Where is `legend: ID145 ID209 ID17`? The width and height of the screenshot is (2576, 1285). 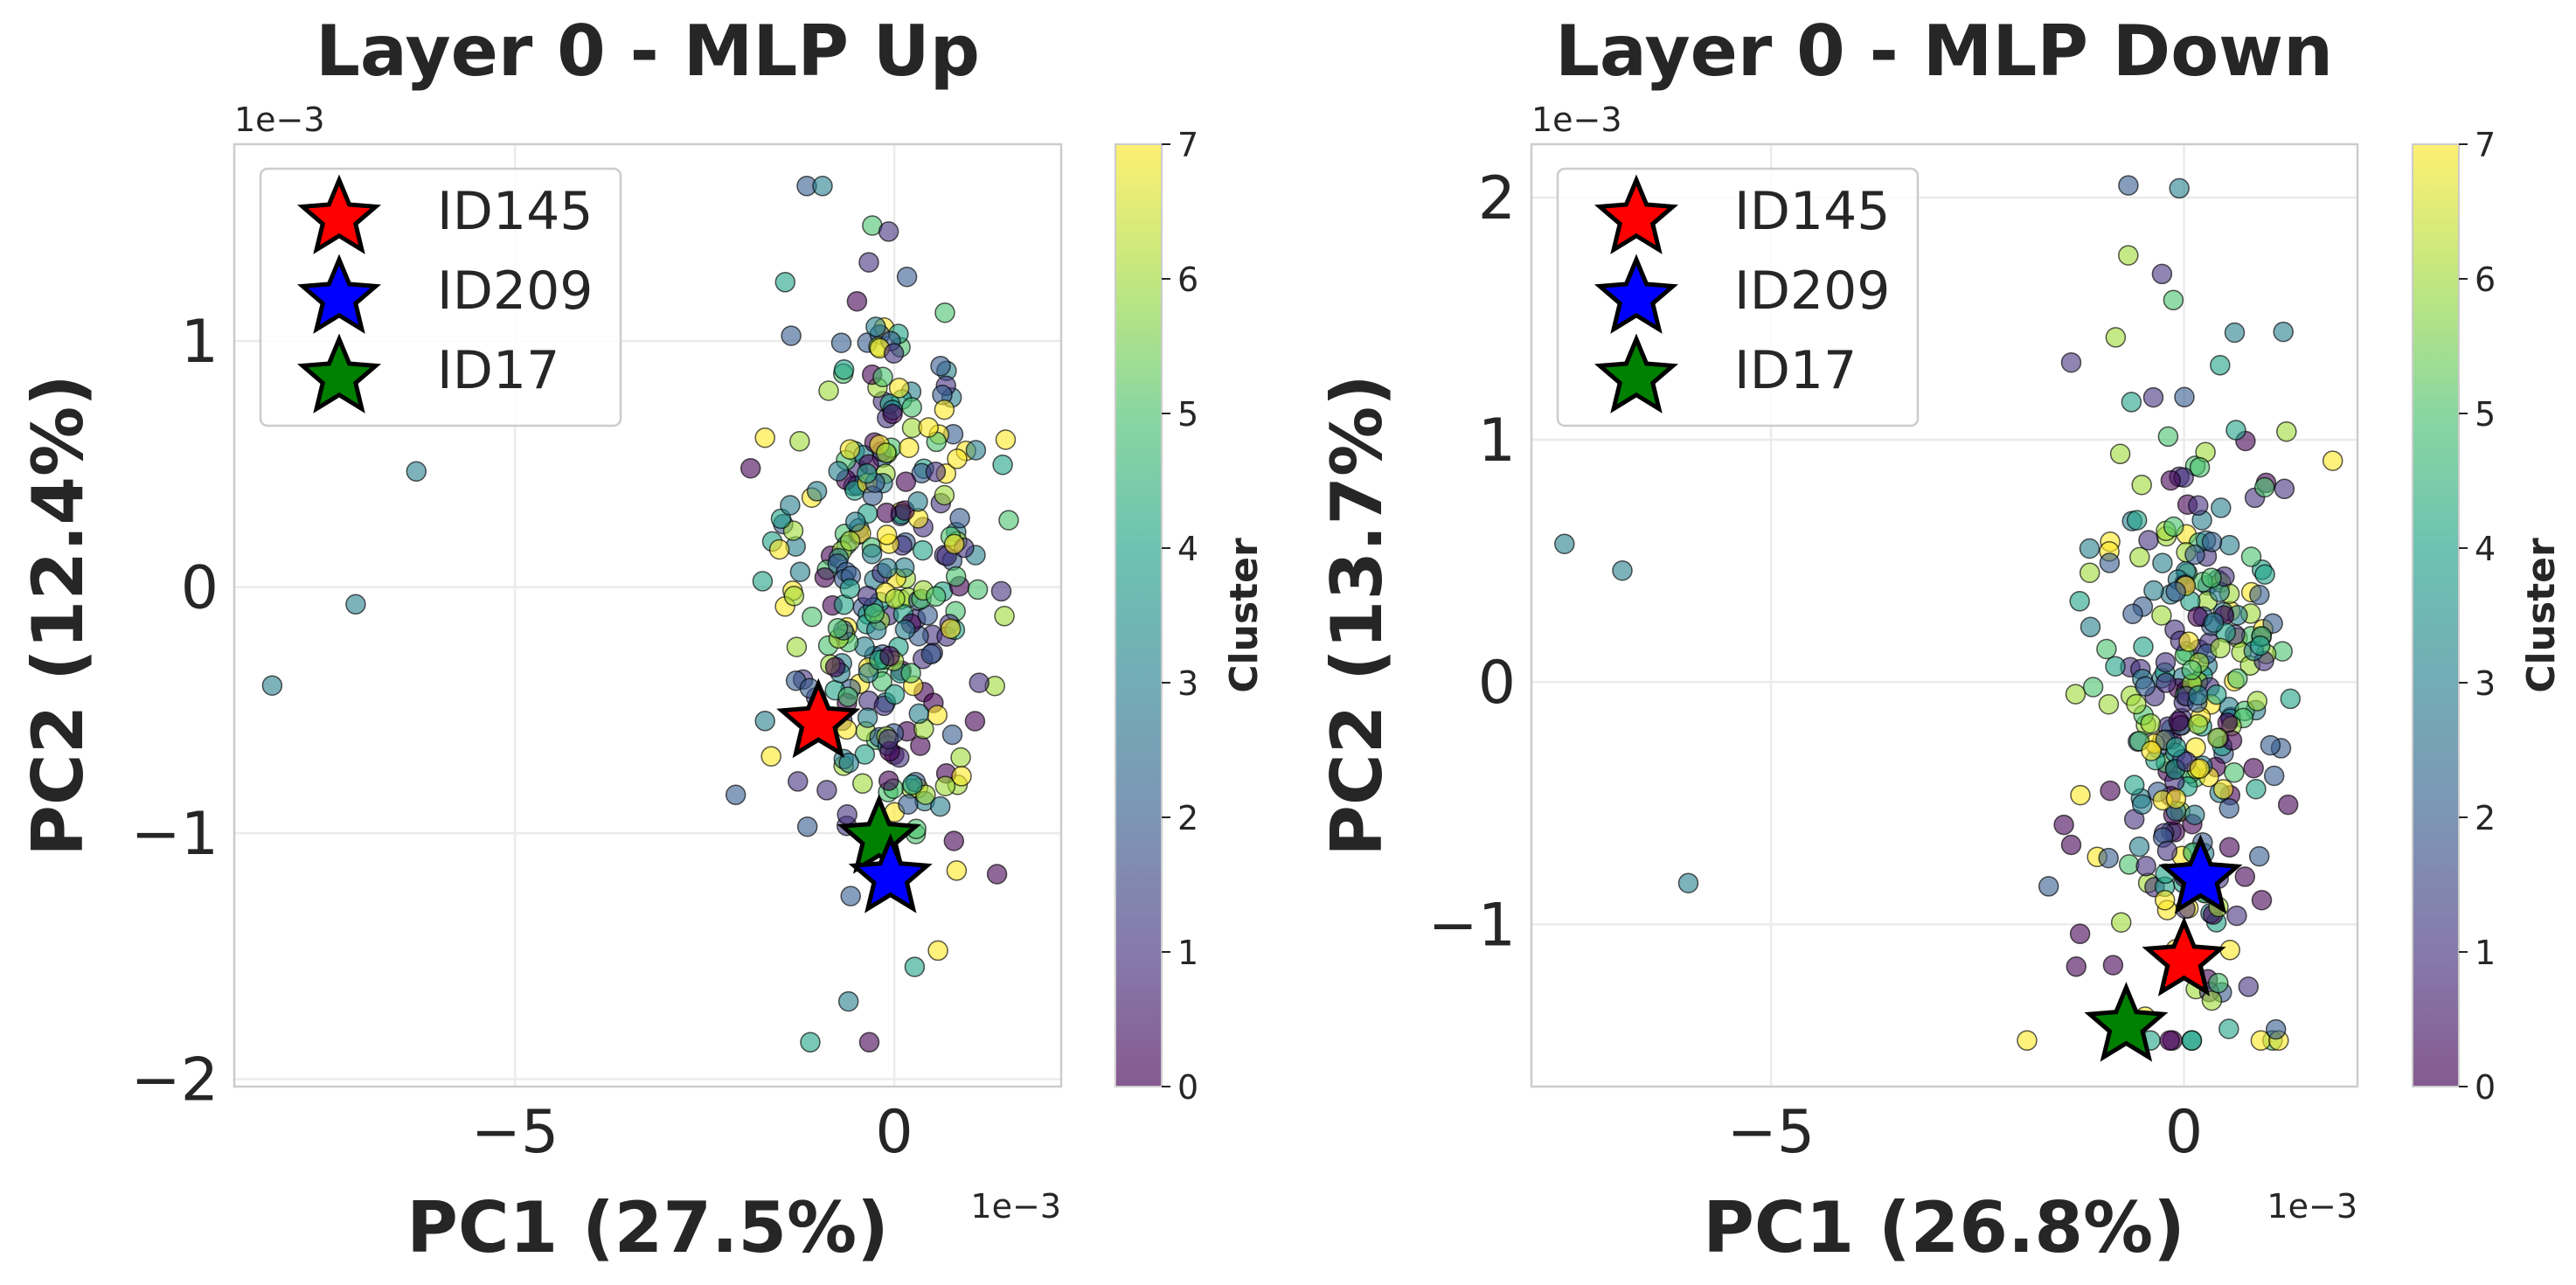
legend: ID145 ID209 ID17 is located at coordinates (1738, 297).